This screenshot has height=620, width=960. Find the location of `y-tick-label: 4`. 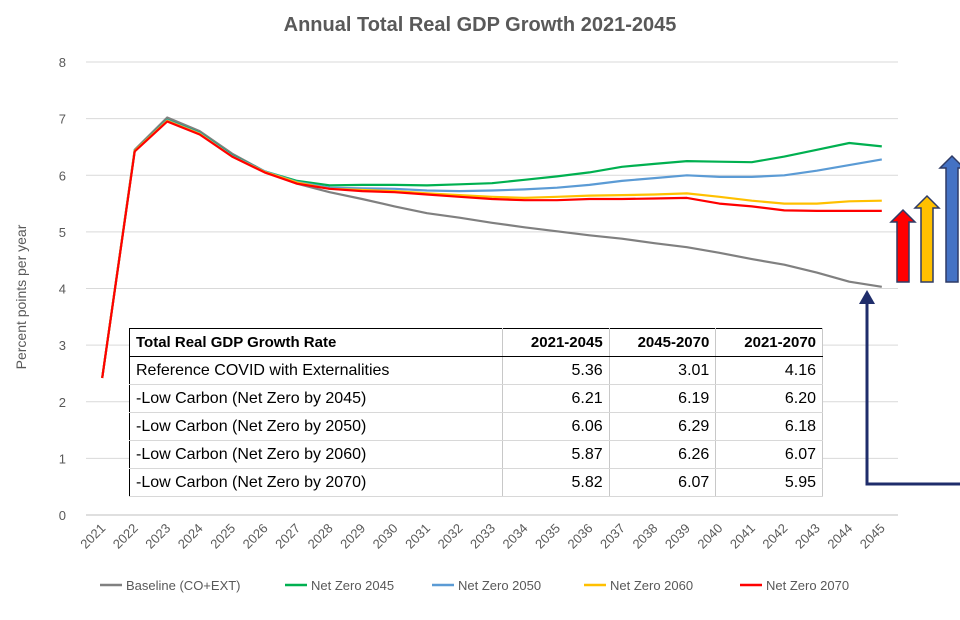

y-tick-label: 4 is located at coordinates (62, 289).